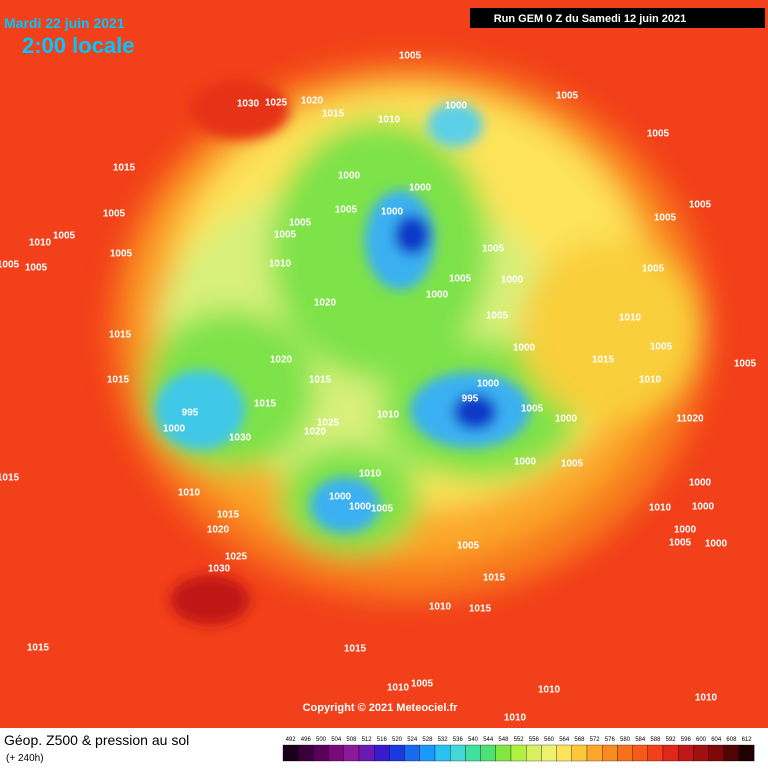 This screenshot has height=773, width=768. Describe the element at coordinates (595, 740) in the screenshot. I see `scale-label: 572` at that location.